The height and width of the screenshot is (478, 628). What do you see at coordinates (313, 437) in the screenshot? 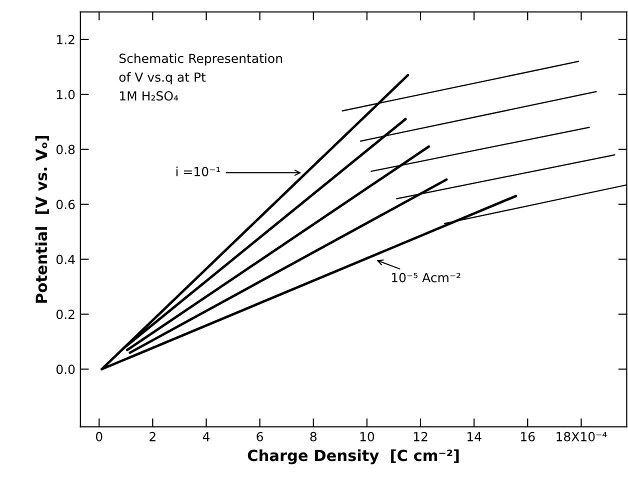
I see `x-tick-label: 8` at bounding box center [313, 437].